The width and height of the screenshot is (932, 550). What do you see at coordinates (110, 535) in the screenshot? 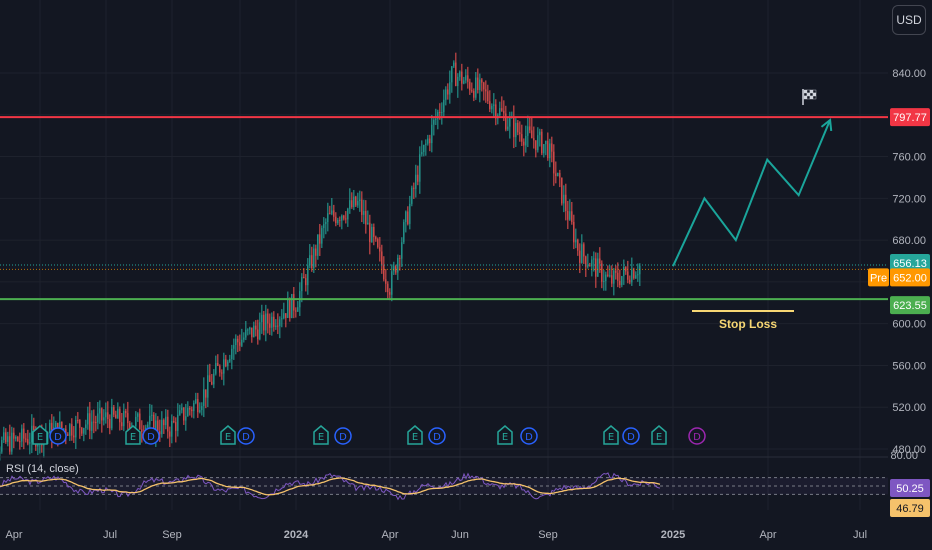
I see `time-tick-label: Jul` at bounding box center [110, 535].